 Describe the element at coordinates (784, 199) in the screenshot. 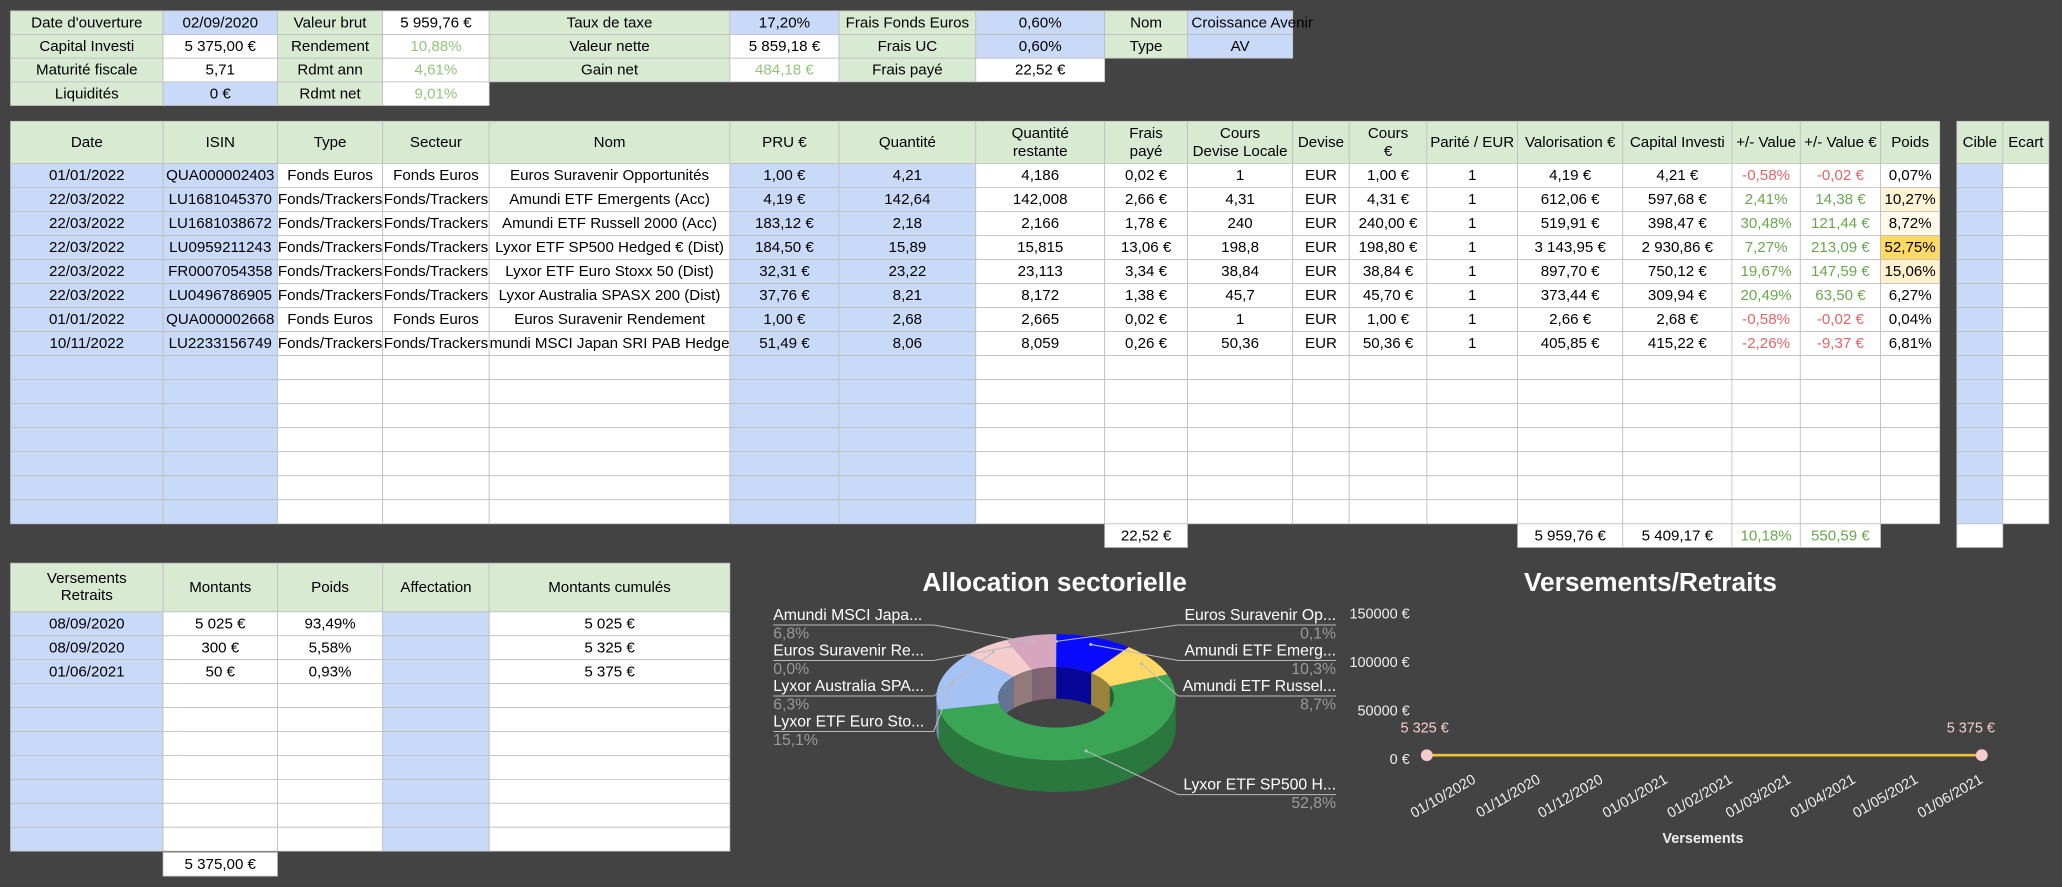

I see `cell-text: 4,19 €` at that location.